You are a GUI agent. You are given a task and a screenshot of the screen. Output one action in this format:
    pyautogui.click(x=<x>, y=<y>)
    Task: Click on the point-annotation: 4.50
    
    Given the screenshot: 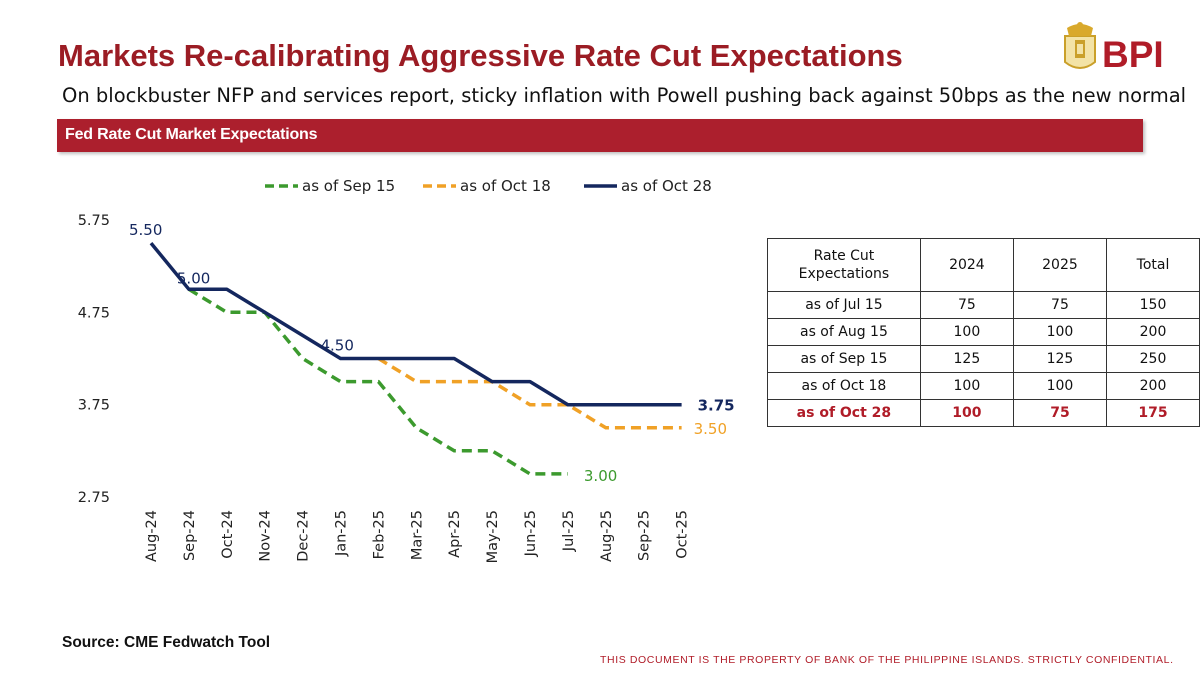 What is the action you would take?
    pyautogui.click(x=337, y=346)
    